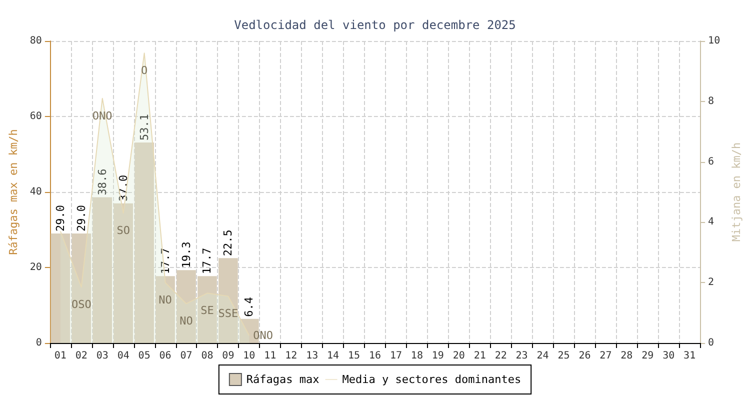  What do you see at coordinates (711, 222) in the screenshot?
I see `y2-tick-label: 4` at bounding box center [711, 222].